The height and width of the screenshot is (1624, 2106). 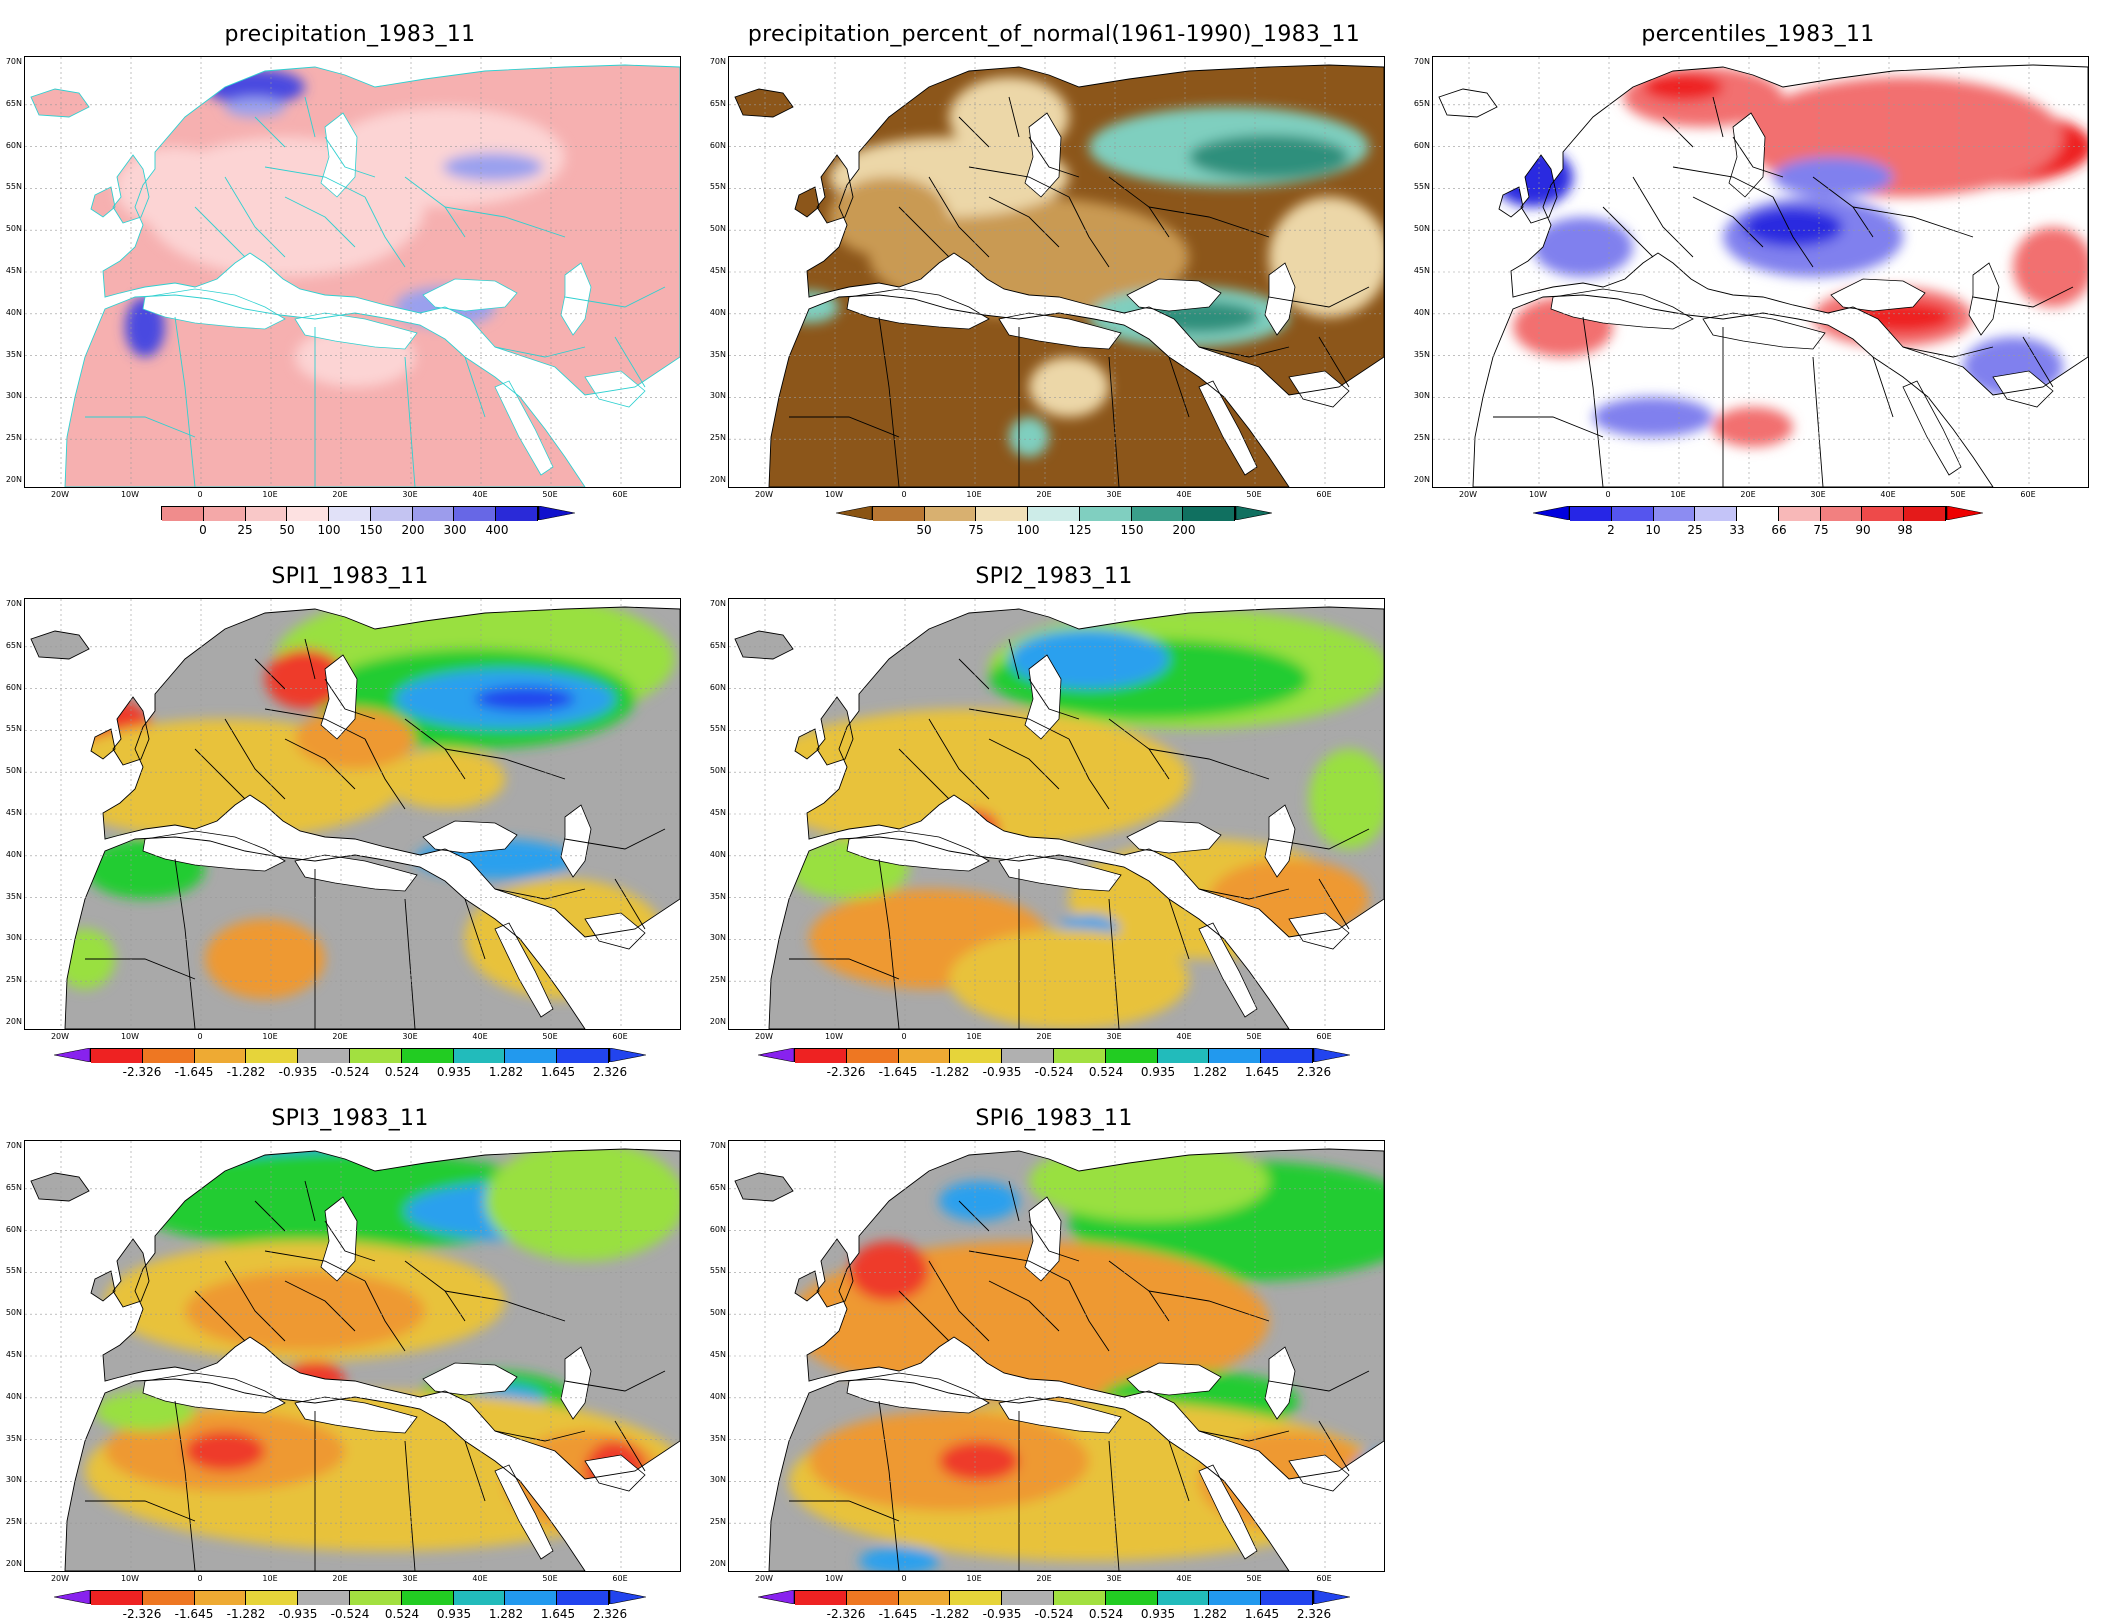 I want to click on lon-tick-label: 20E, so click(x=340, y=1578).